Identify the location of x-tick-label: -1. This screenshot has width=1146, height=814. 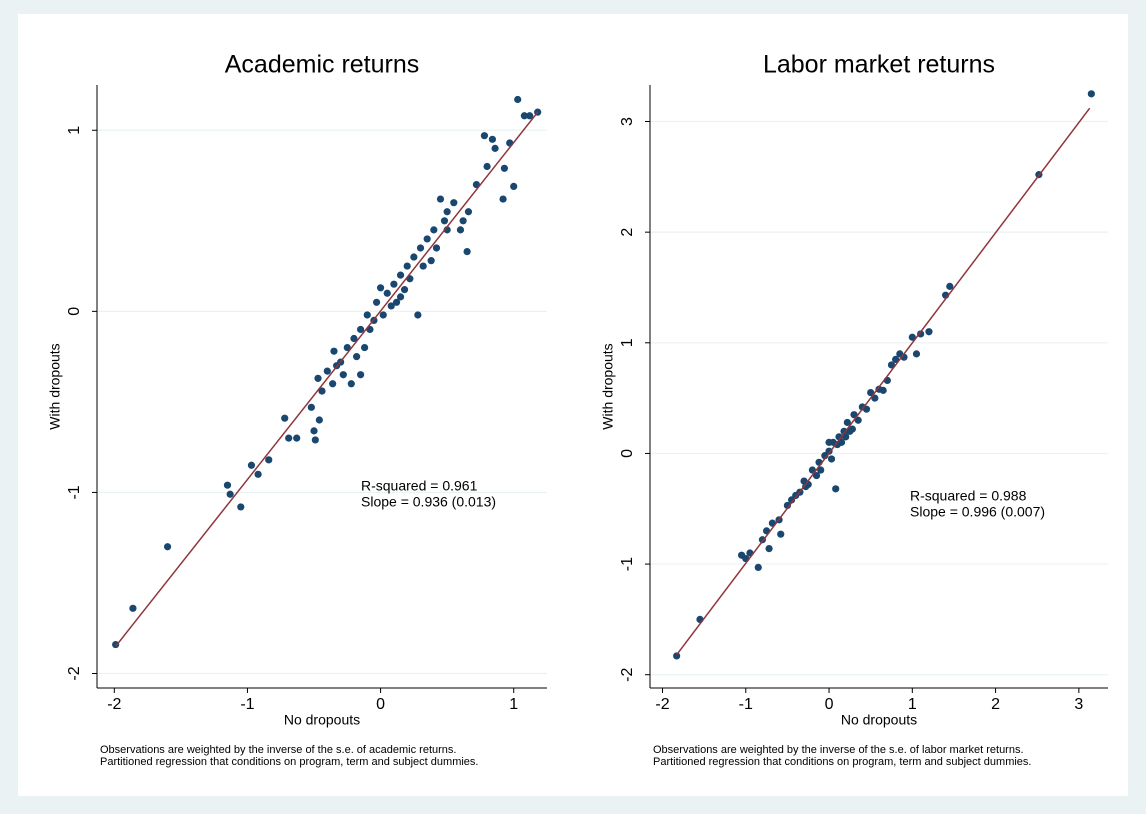
(247, 704).